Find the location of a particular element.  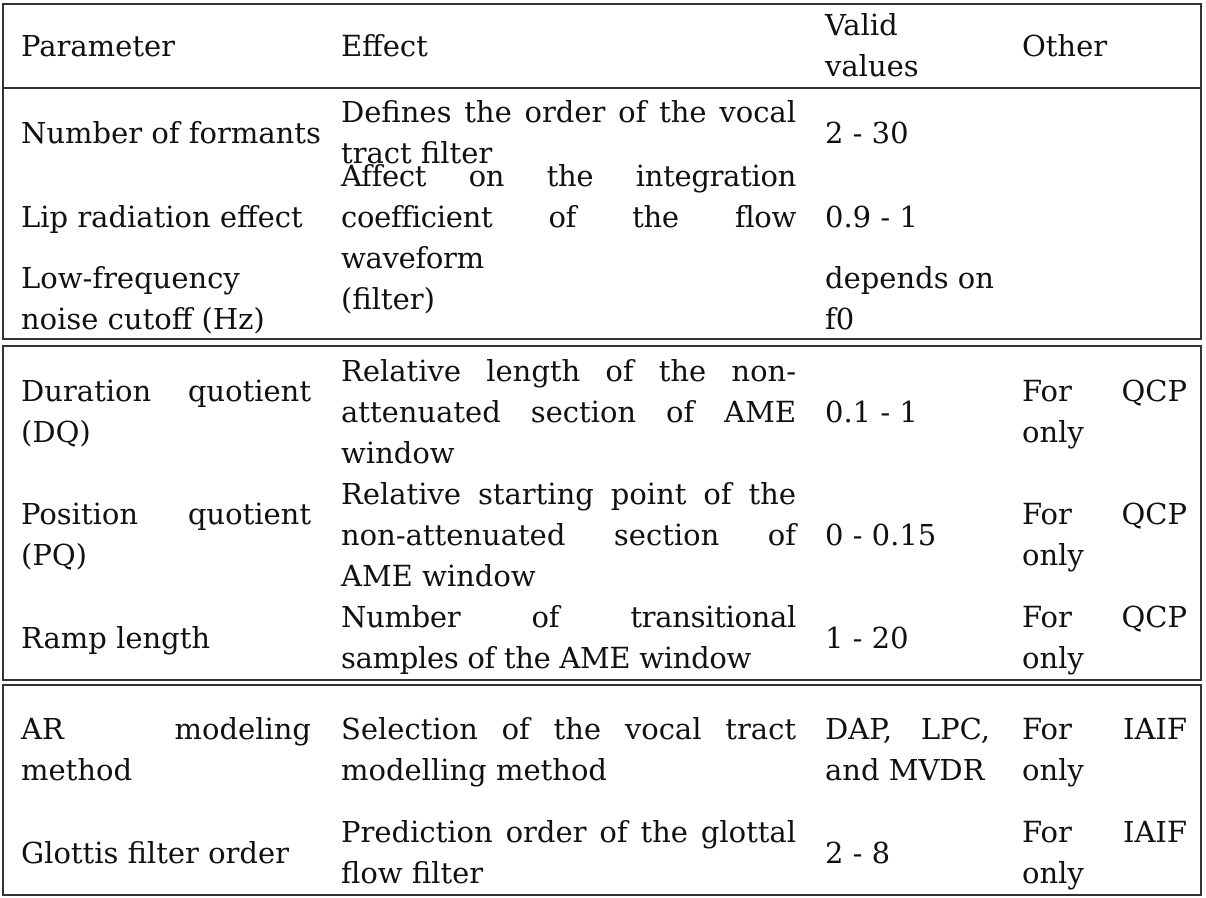

cell-parameter: Duration quotient (DQ) is located at coordinates (166, 411).